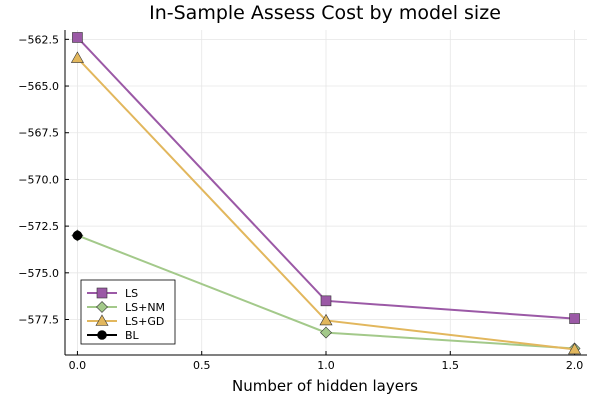 Image resolution: width=600 pixels, height=400 pixels. Describe the element at coordinates (102, 335) in the screenshot. I see `legend-marker-bl` at that location.